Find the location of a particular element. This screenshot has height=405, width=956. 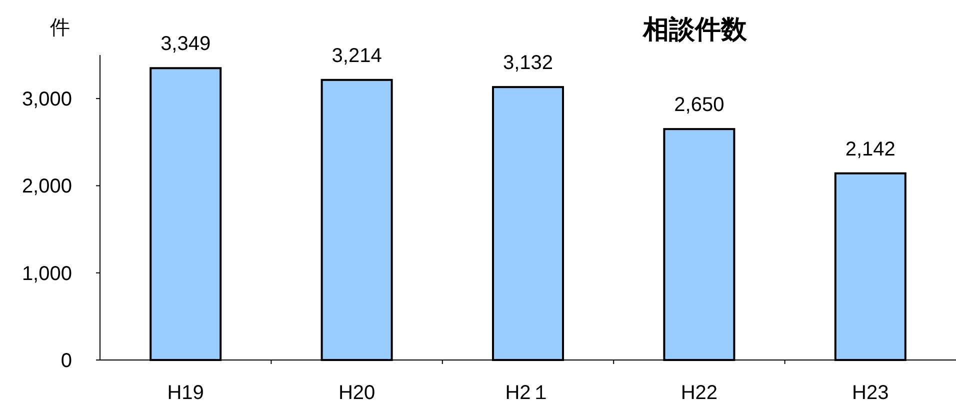

x-tick-label: H22 is located at coordinates (699, 393).